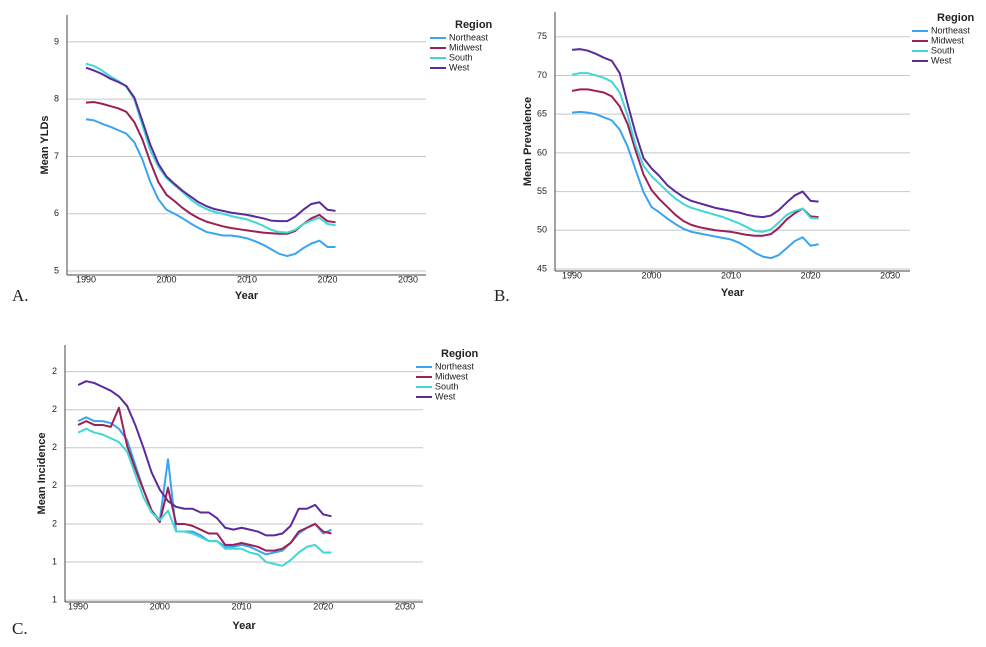 This screenshot has height=647, width=986. What do you see at coordinates (502, 295) in the screenshot?
I see `panel-label: B.` at bounding box center [502, 295].